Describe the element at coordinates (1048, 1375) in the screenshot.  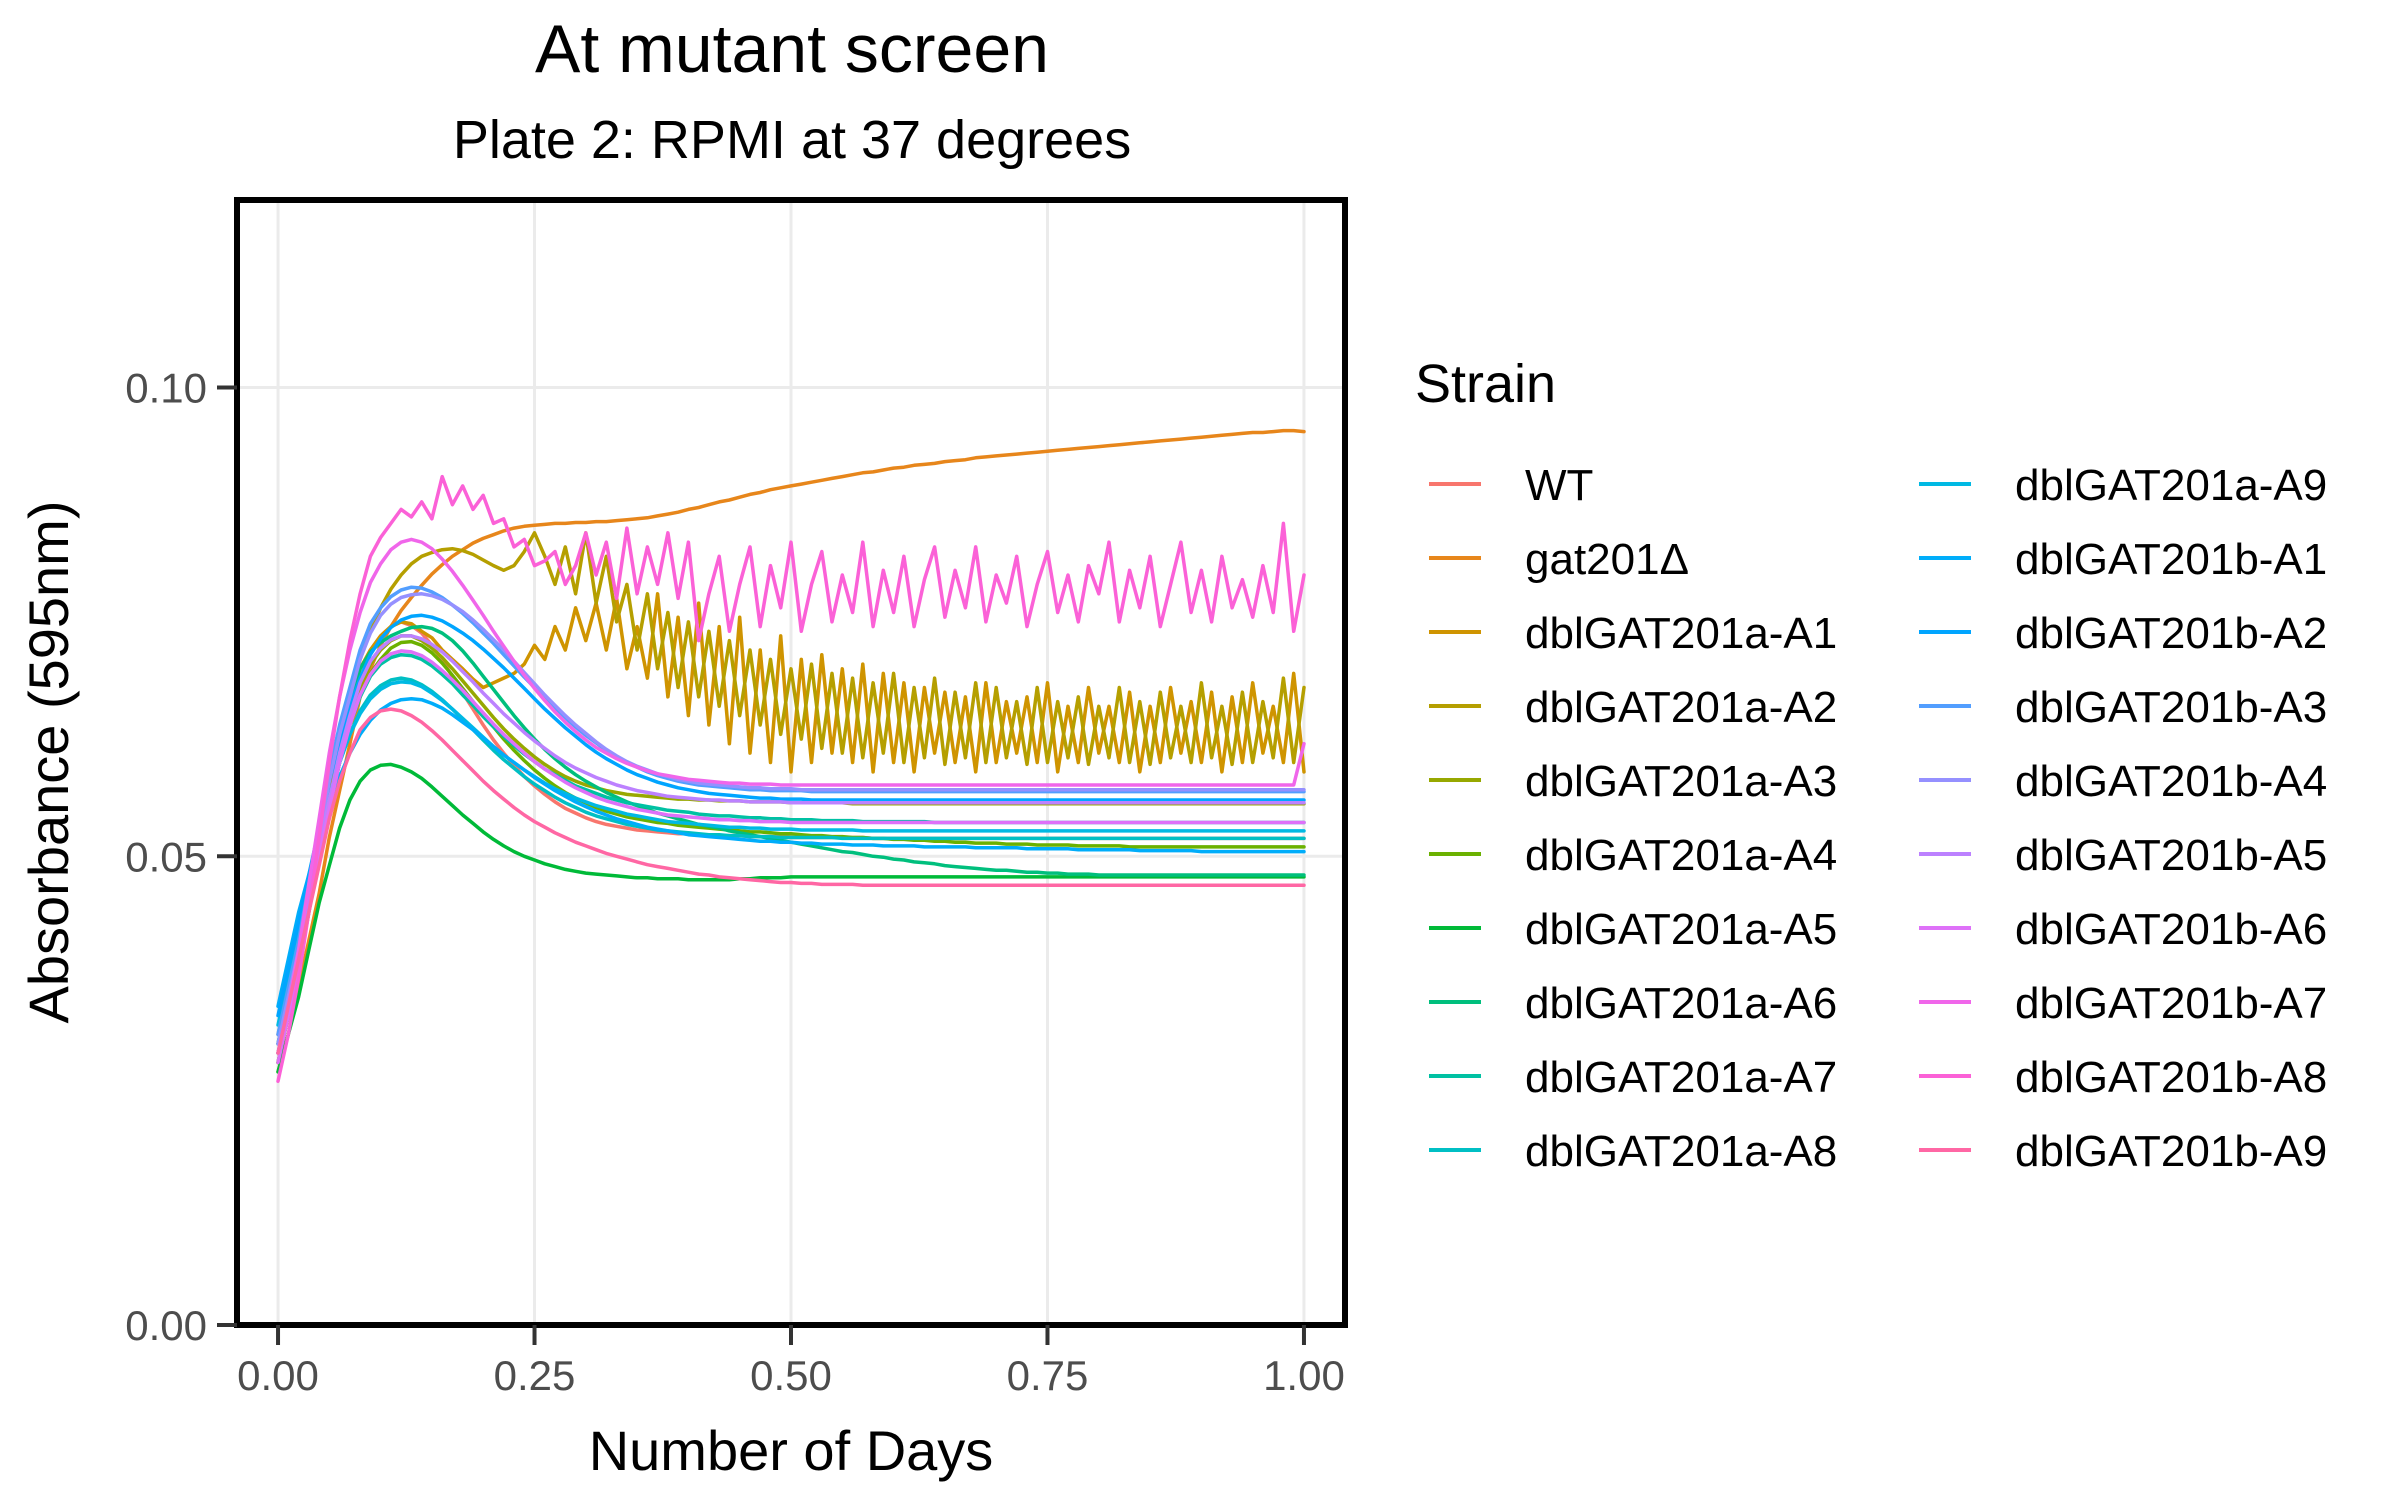
I see `x-tick-label: 0.75` at that location.